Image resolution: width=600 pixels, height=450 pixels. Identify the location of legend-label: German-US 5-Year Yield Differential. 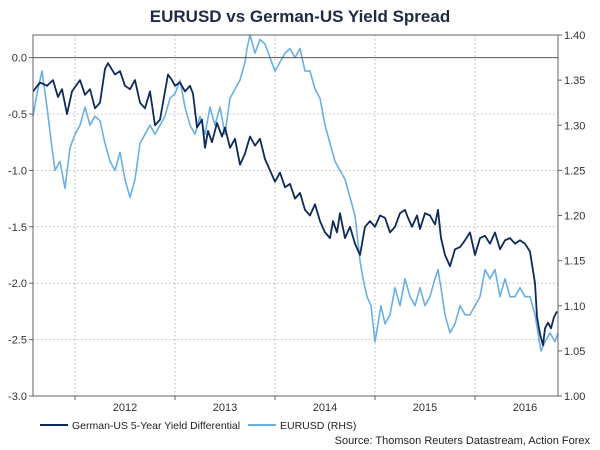
(156, 426).